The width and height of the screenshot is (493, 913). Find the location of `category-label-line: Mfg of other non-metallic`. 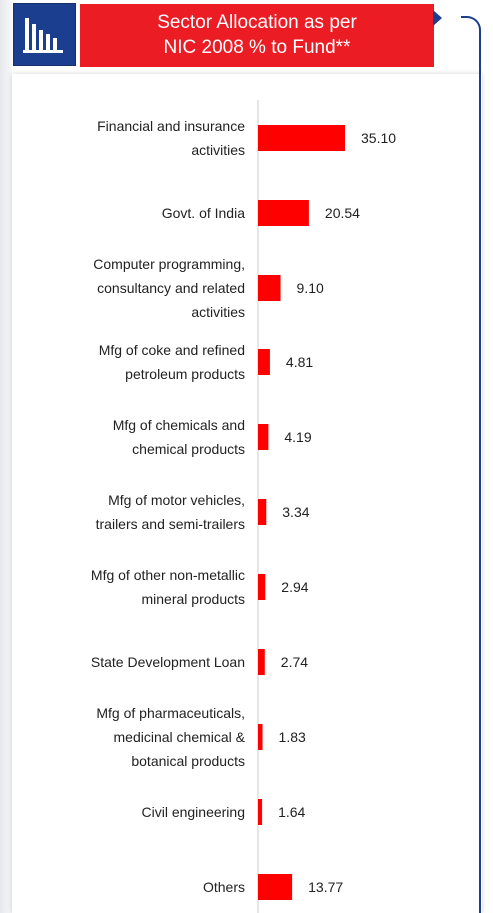

category-label-line: Mfg of other non-metallic is located at coordinates (168, 575).